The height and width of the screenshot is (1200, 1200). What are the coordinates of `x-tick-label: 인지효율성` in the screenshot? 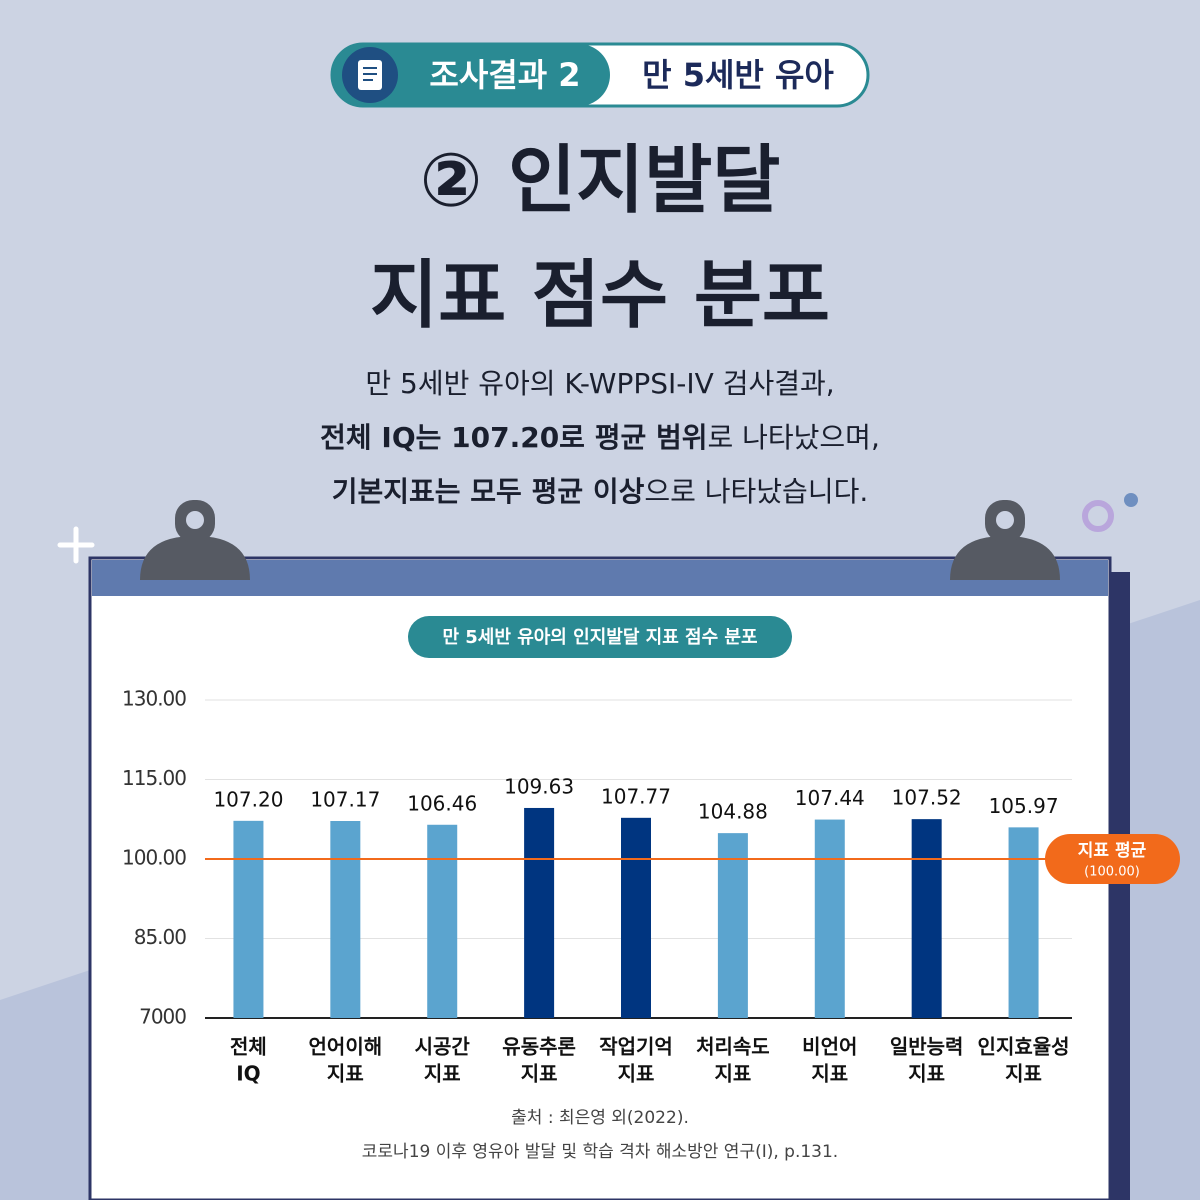 It's located at (1024, 1047).